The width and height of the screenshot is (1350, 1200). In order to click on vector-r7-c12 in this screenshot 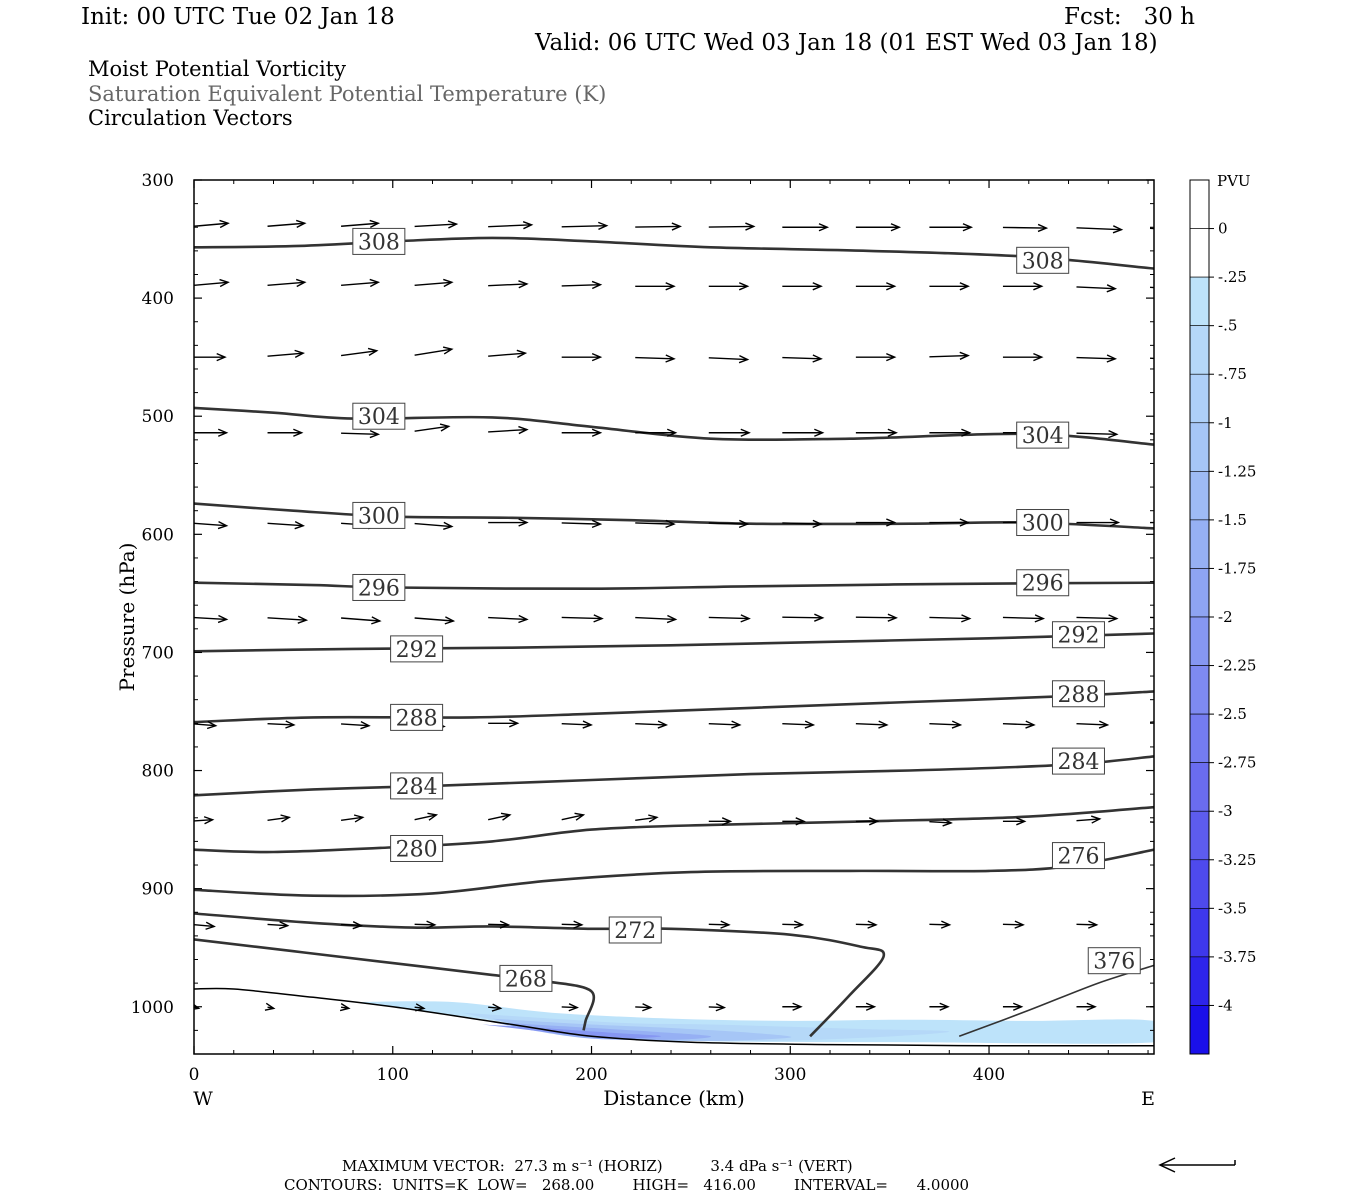, I will do `click(1089, 819)`.